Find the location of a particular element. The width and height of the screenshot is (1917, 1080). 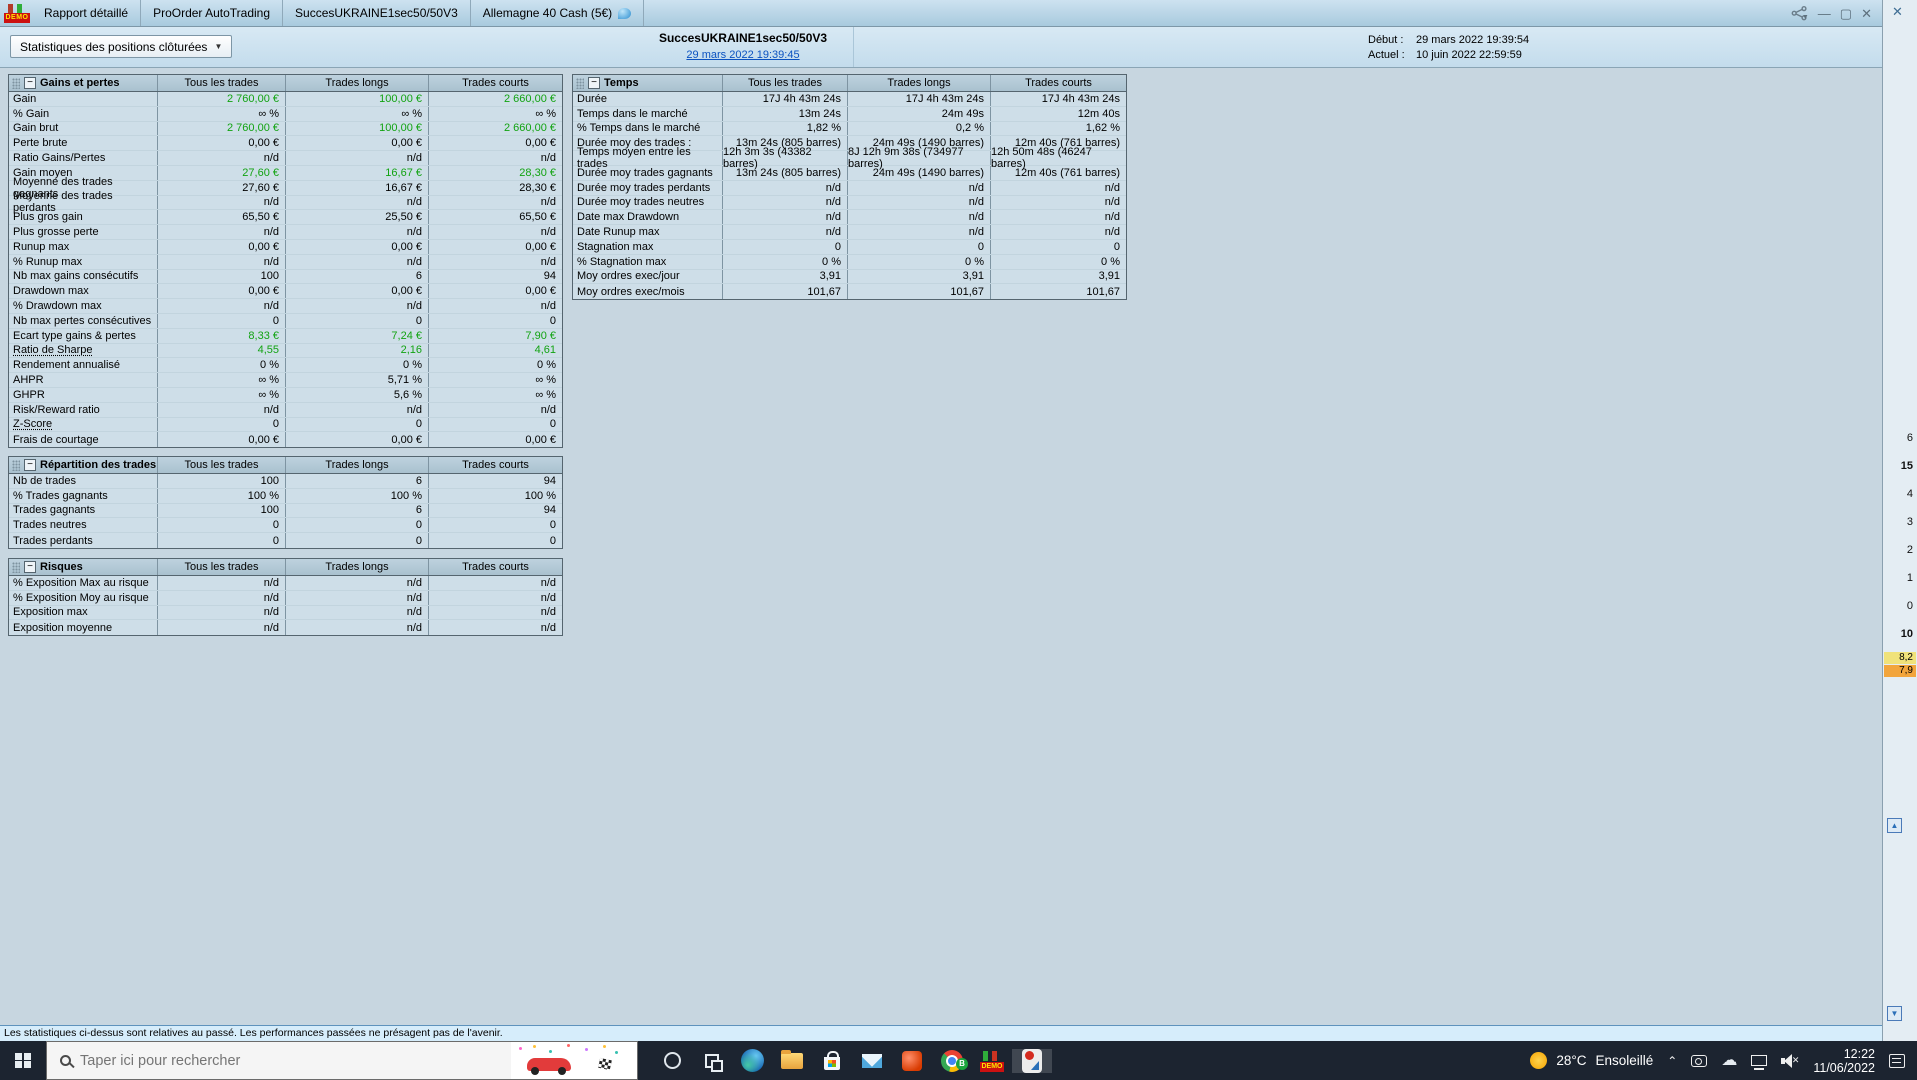

prorealtime-glyph is located at coordinates (1032, 1060).